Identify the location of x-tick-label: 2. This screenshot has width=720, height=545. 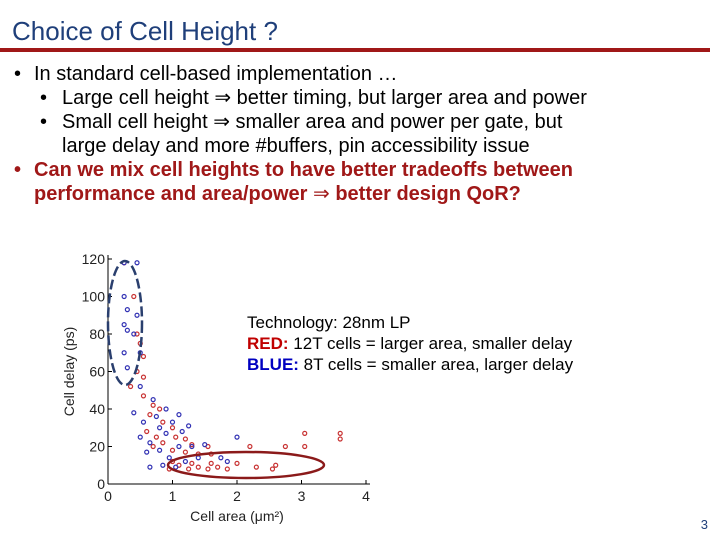
(237, 496).